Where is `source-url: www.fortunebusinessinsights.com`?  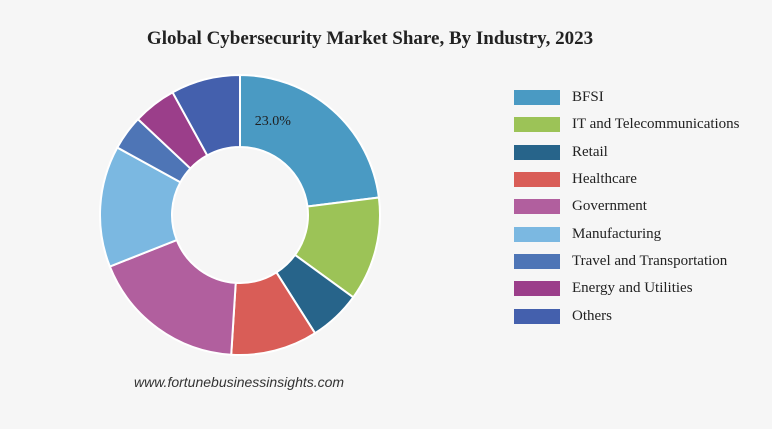
source-url: www.fortunebusinessinsights.com is located at coordinates (239, 382).